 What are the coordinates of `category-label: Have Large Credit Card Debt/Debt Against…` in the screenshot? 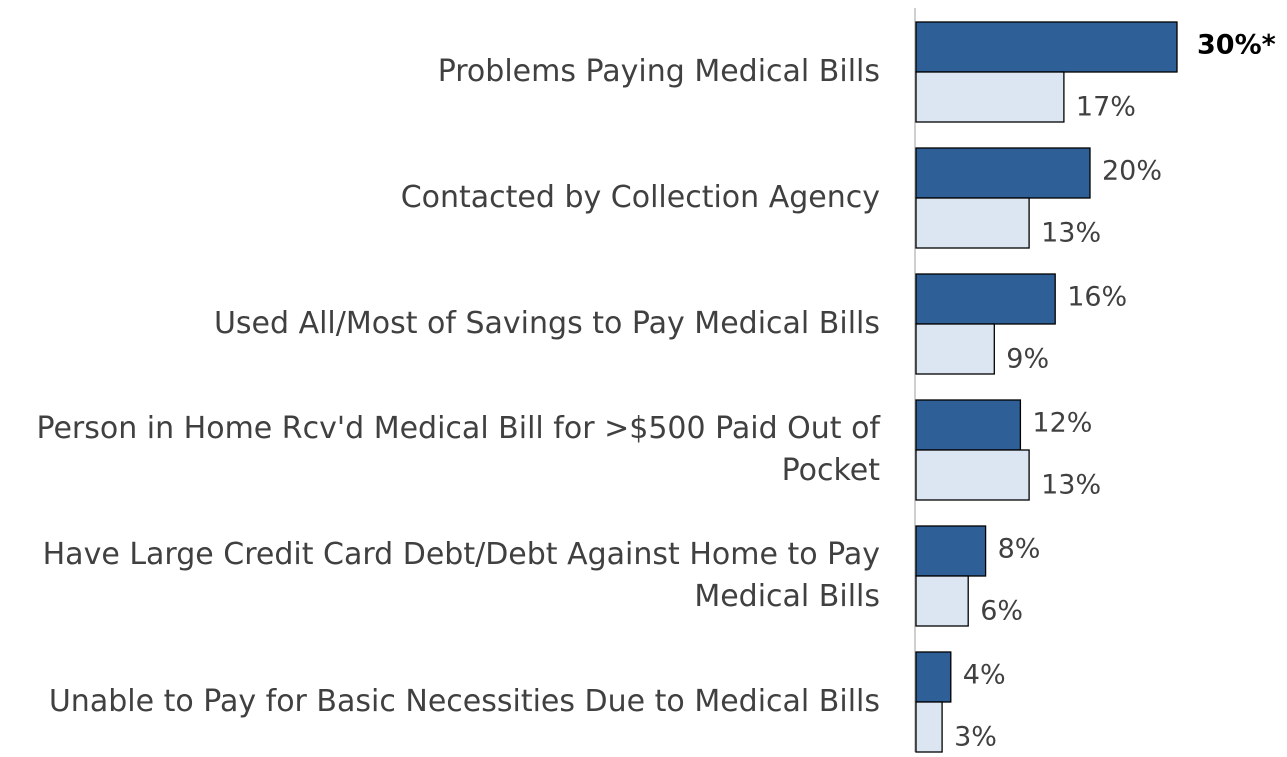 It's located at (440, 576).